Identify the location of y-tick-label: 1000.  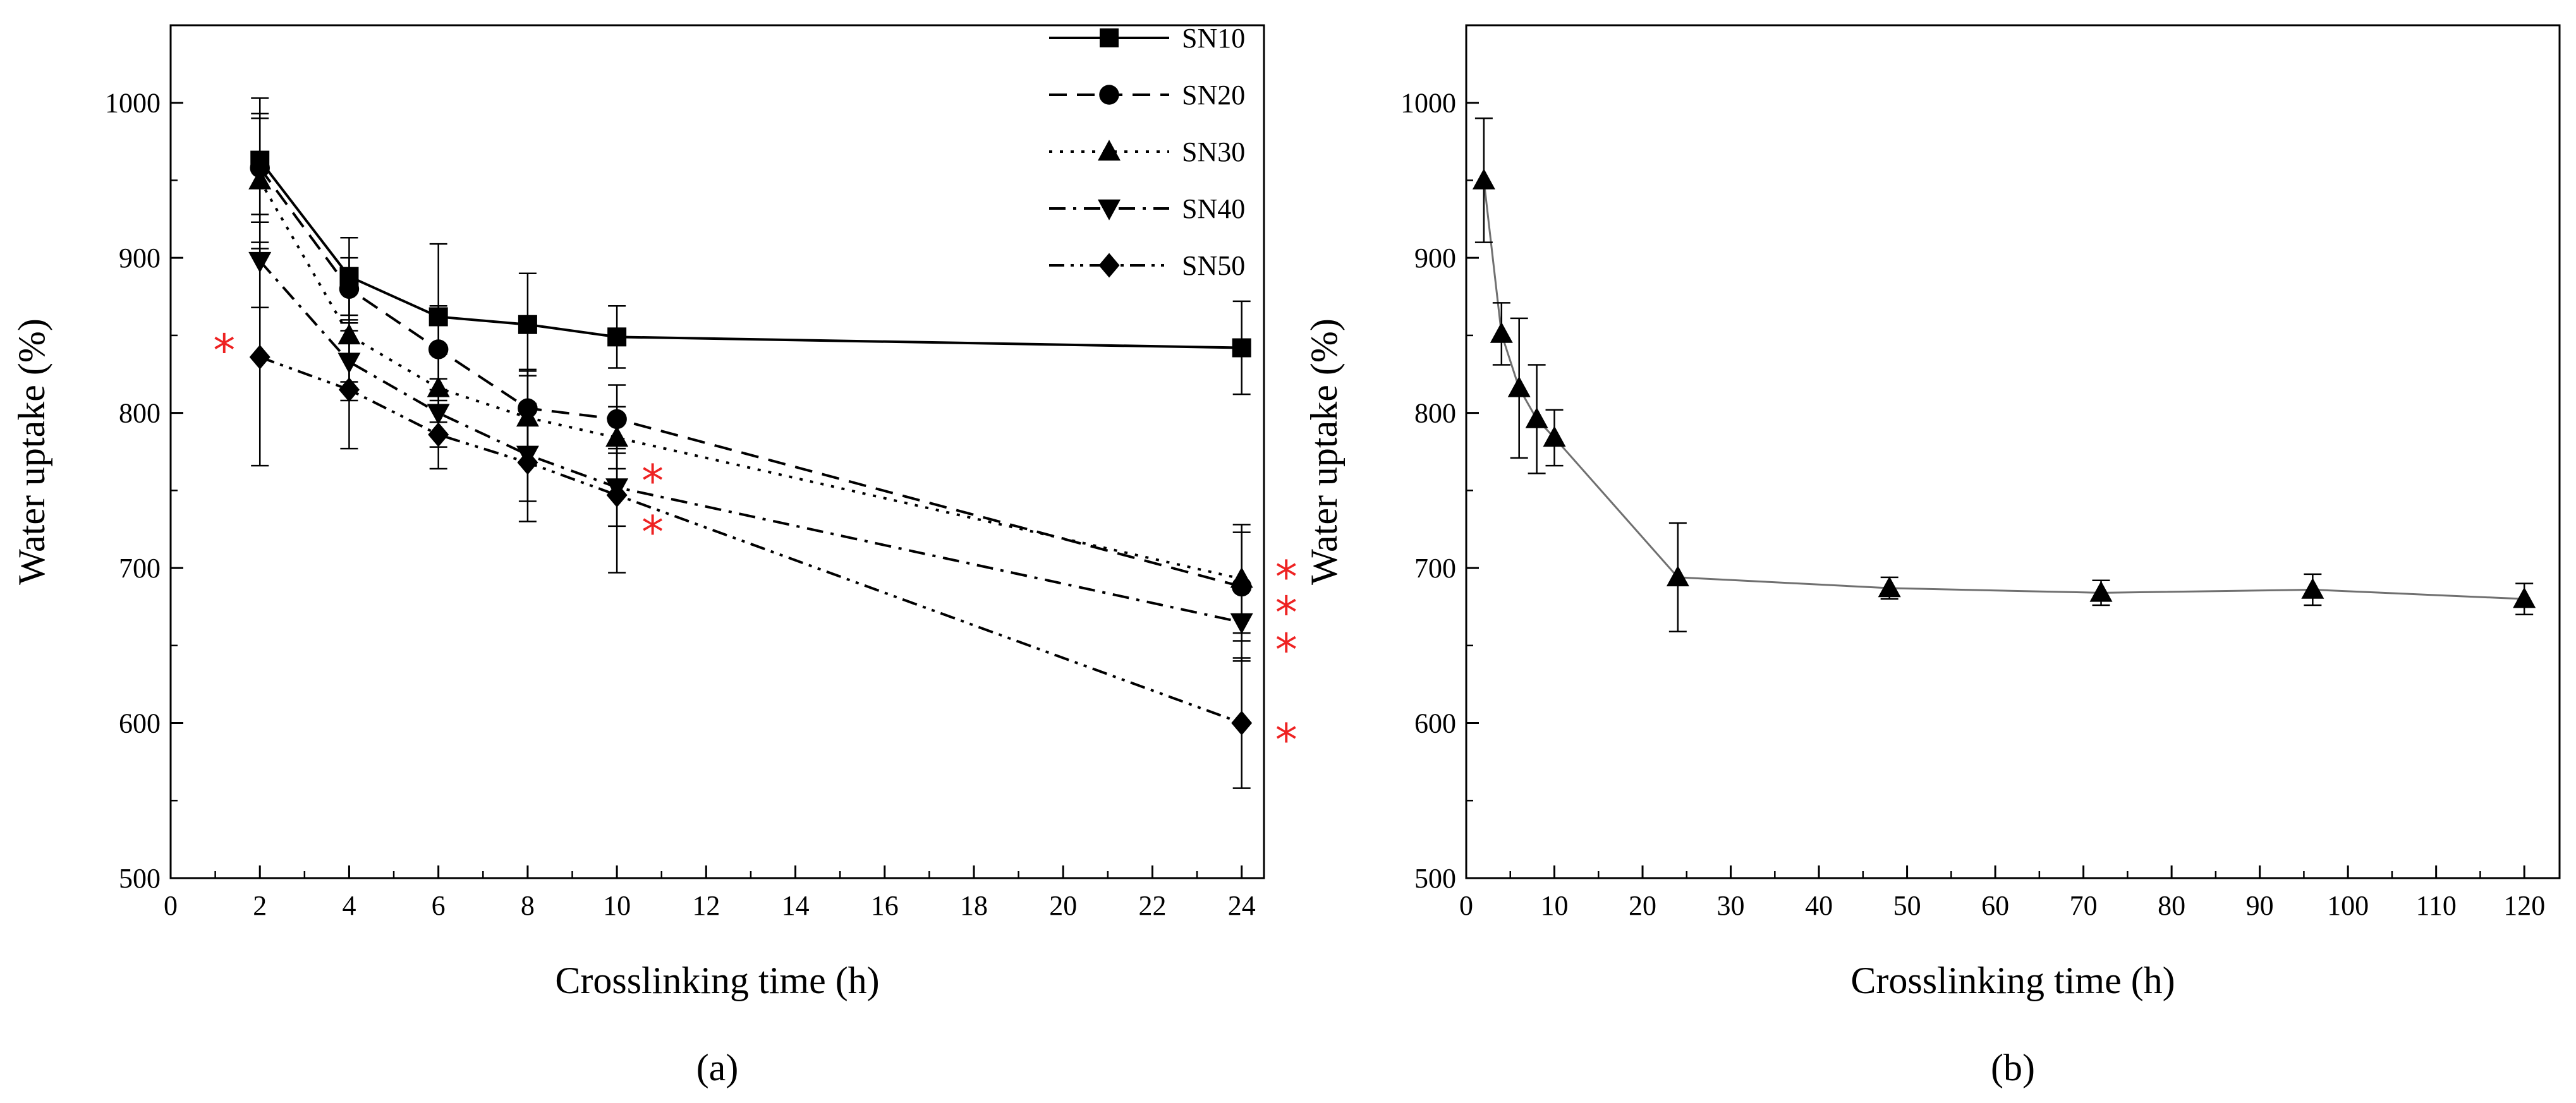
(1428, 103).